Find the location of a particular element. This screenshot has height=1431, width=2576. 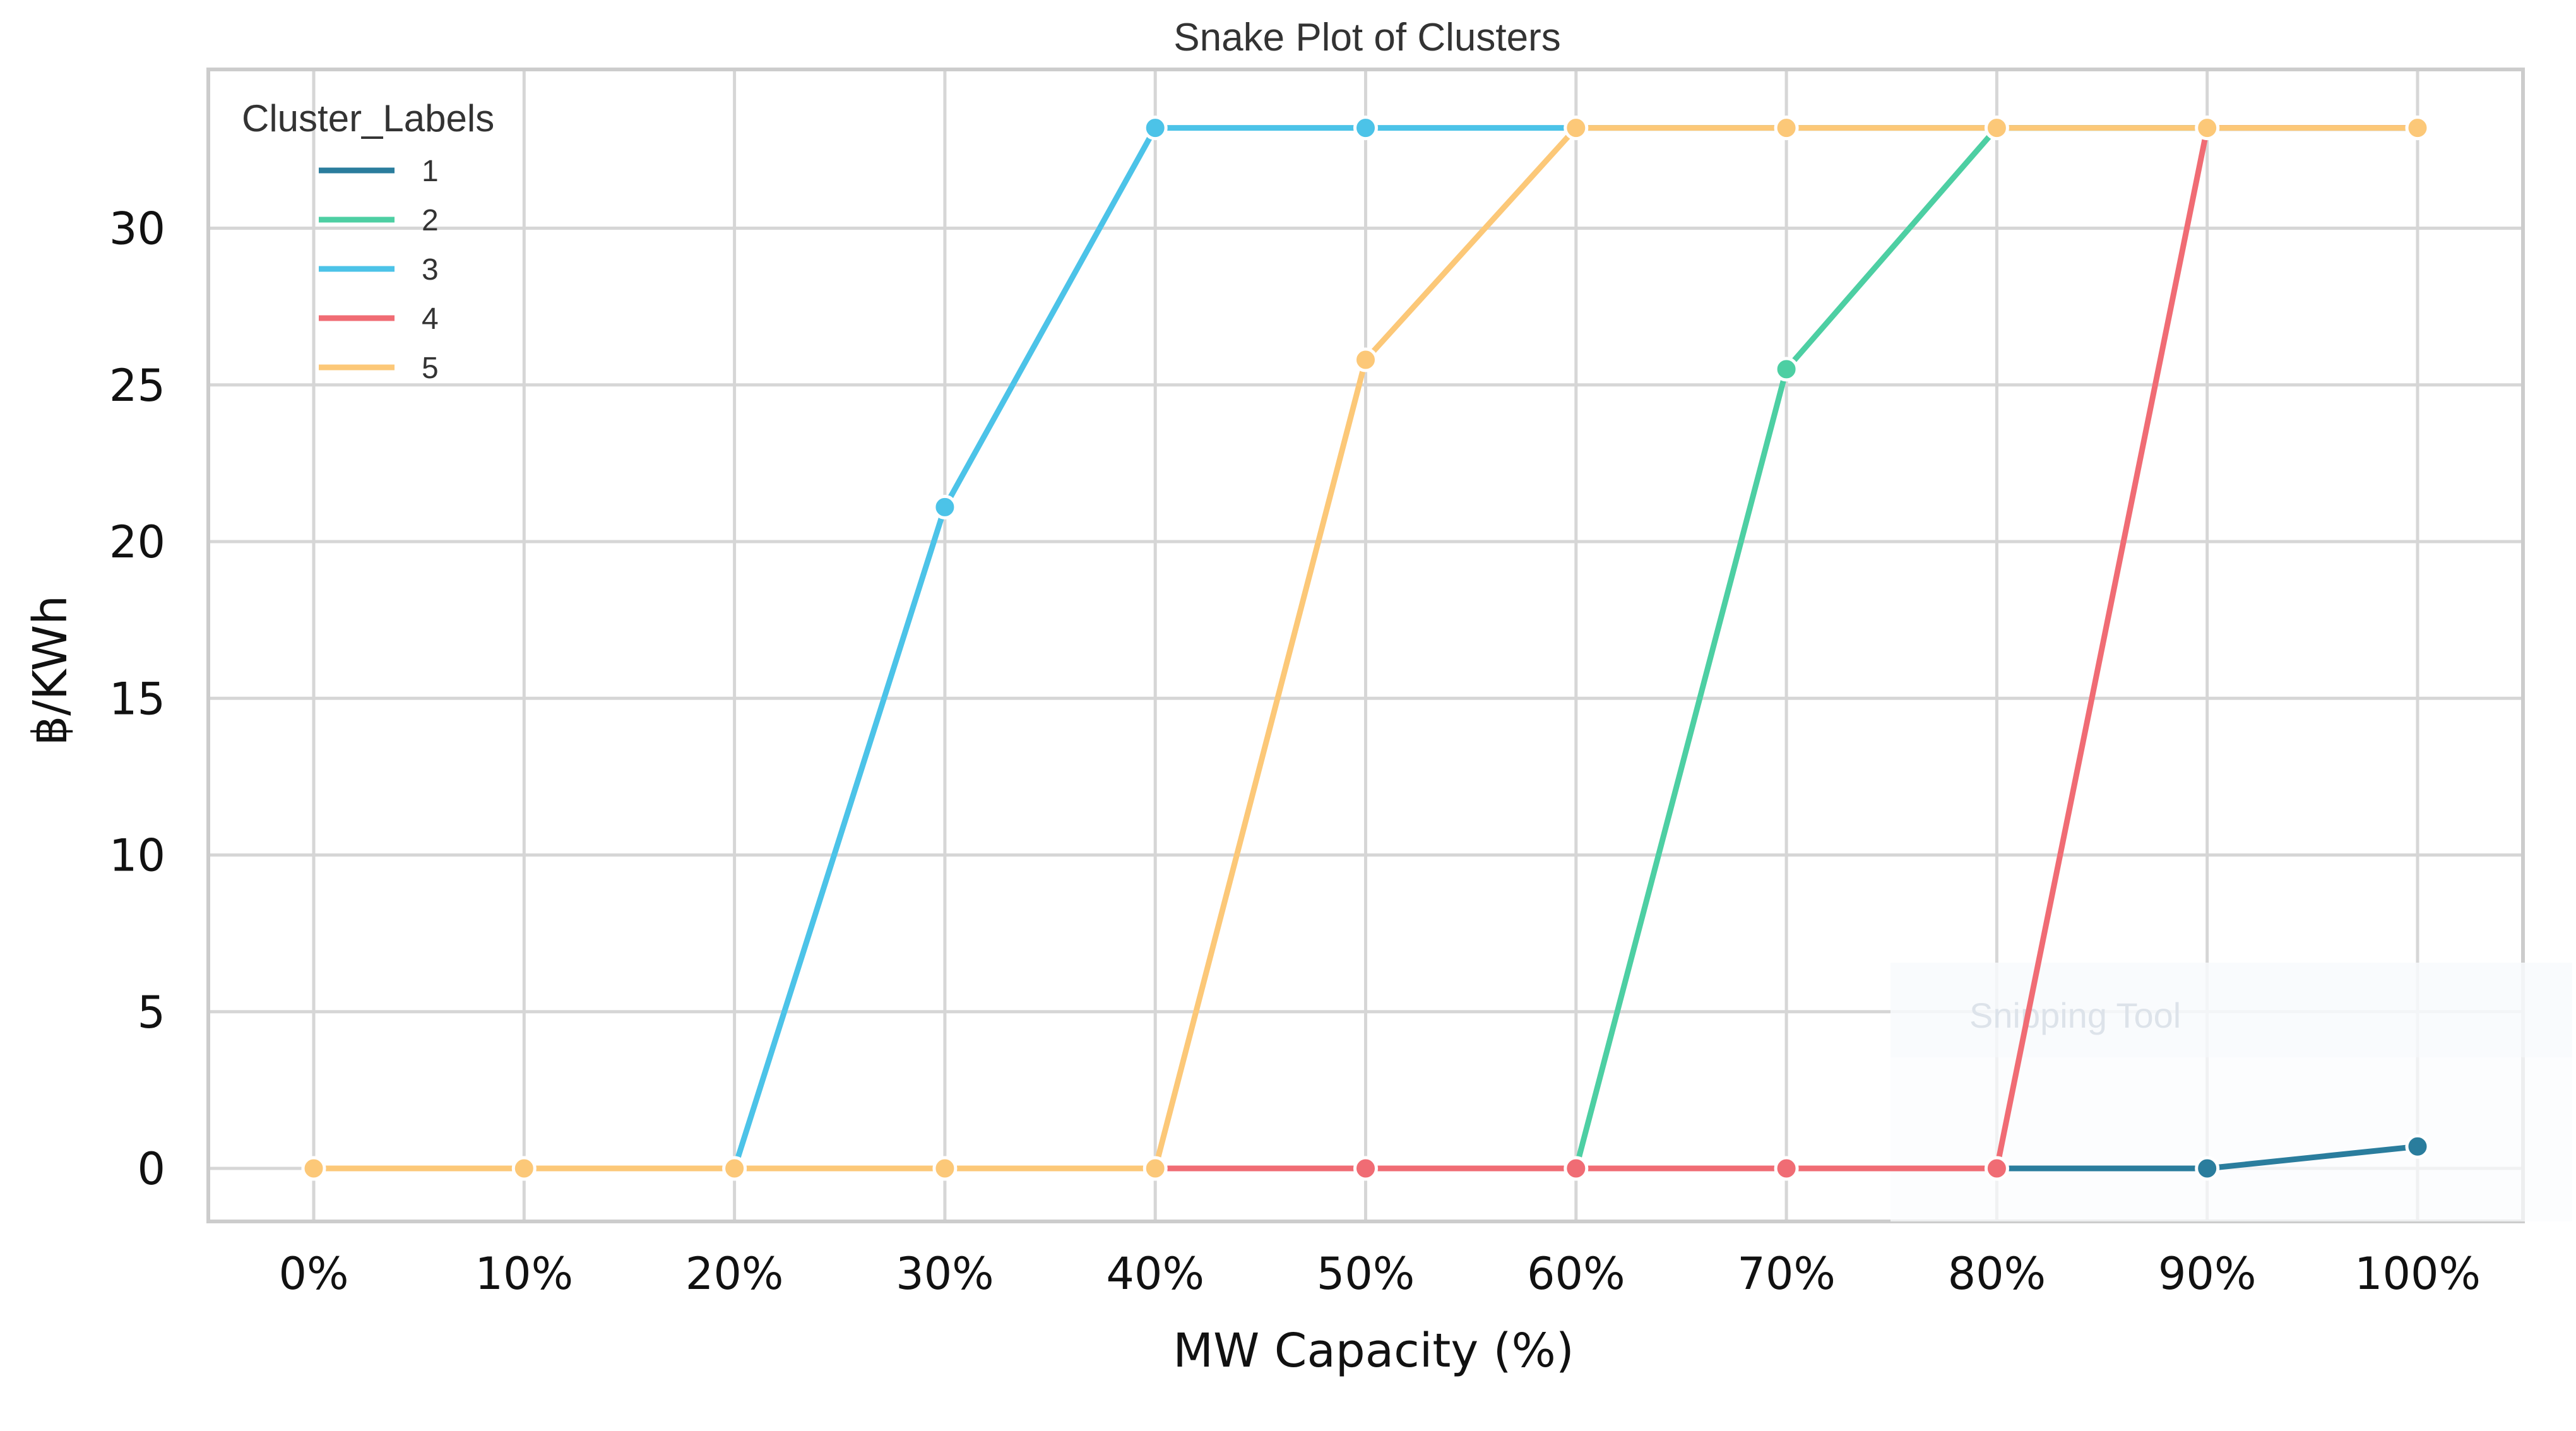

y-tick-label: 10 is located at coordinates (137, 856).